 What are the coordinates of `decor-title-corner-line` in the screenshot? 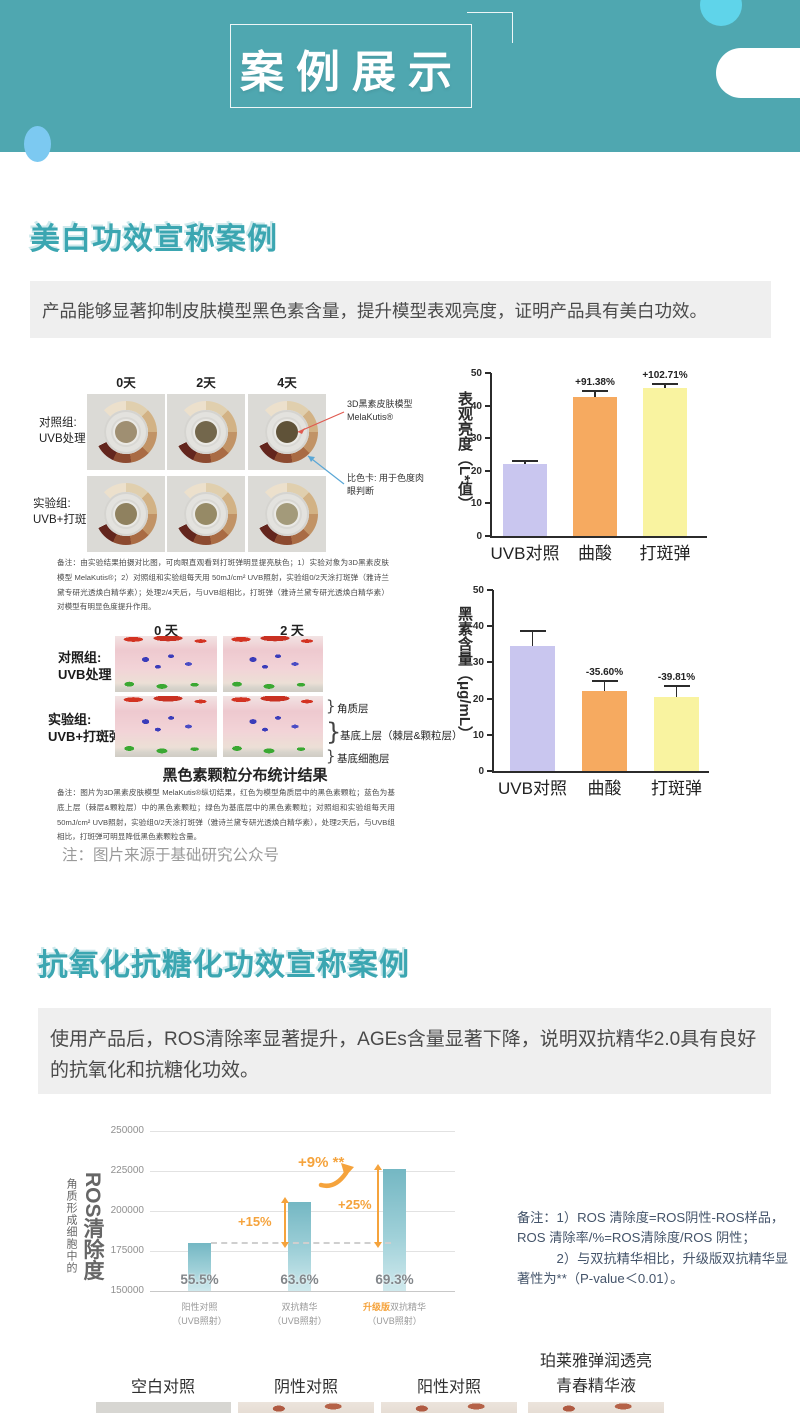 It's located at (490, 27).